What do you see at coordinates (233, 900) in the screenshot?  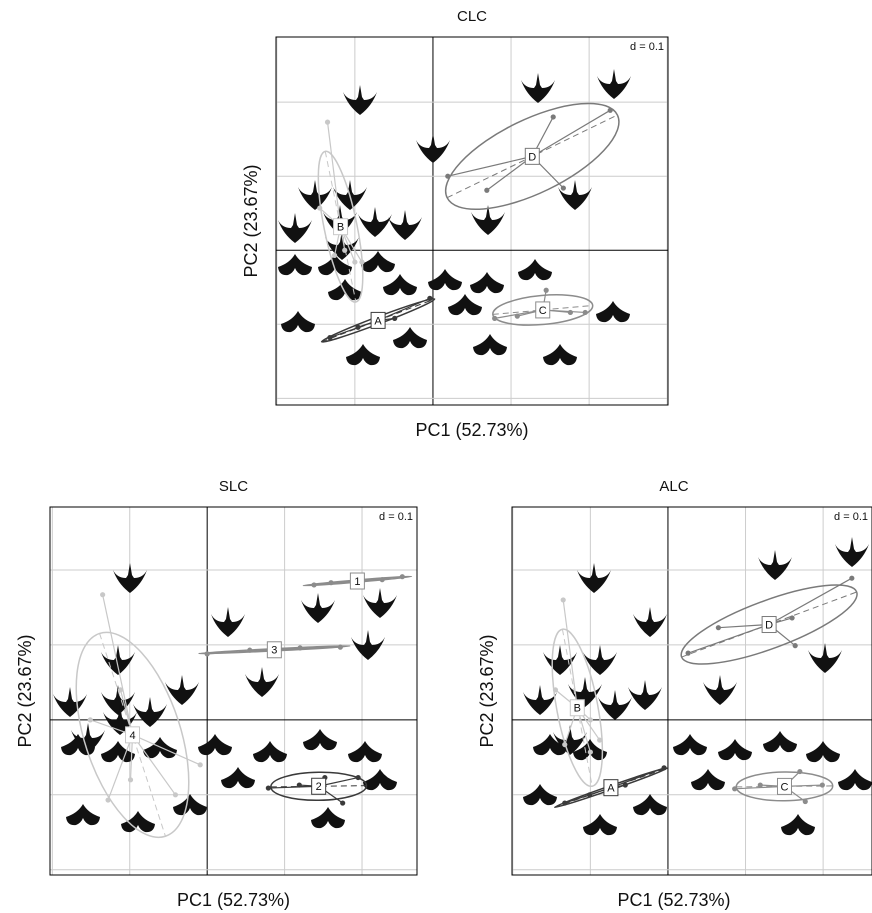 I see `x-axis-label: PC1 (52.73%)` at bounding box center [233, 900].